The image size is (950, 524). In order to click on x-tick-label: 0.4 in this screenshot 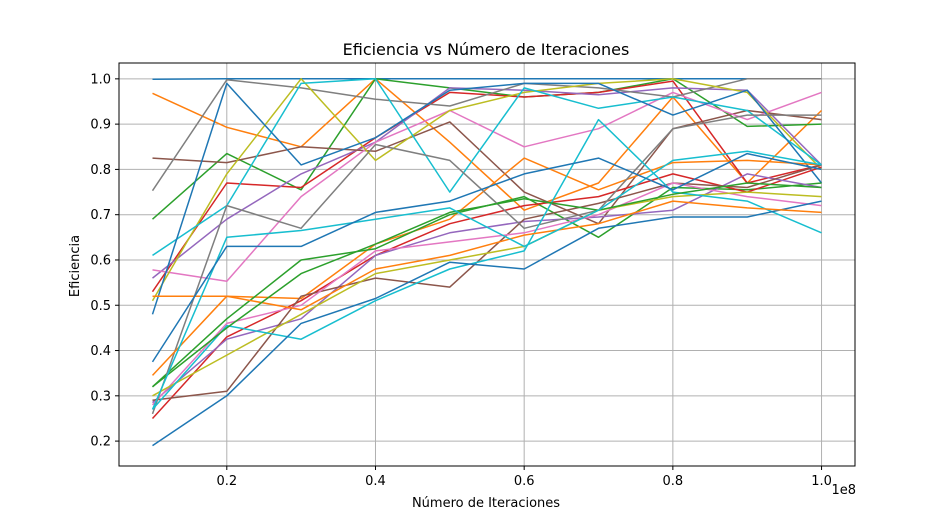, I will do `click(375, 481)`.